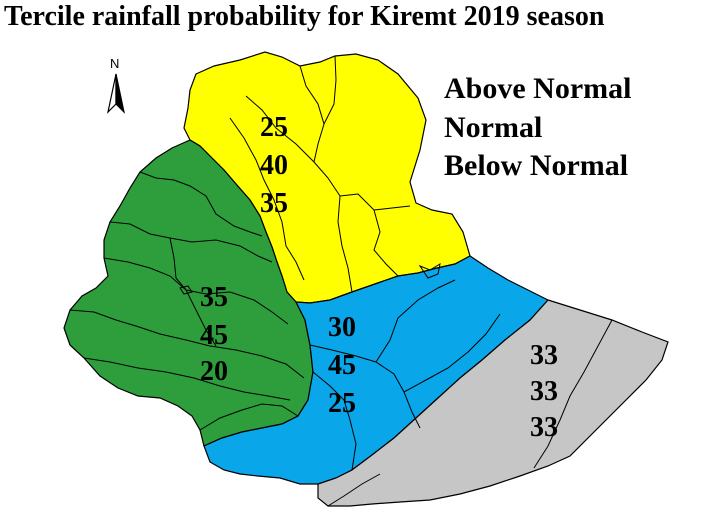 This screenshot has width=724, height=515. What do you see at coordinates (544, 391) in the screenshot?
I see `south-east-normal: 33` at bounding box center [544, 391].